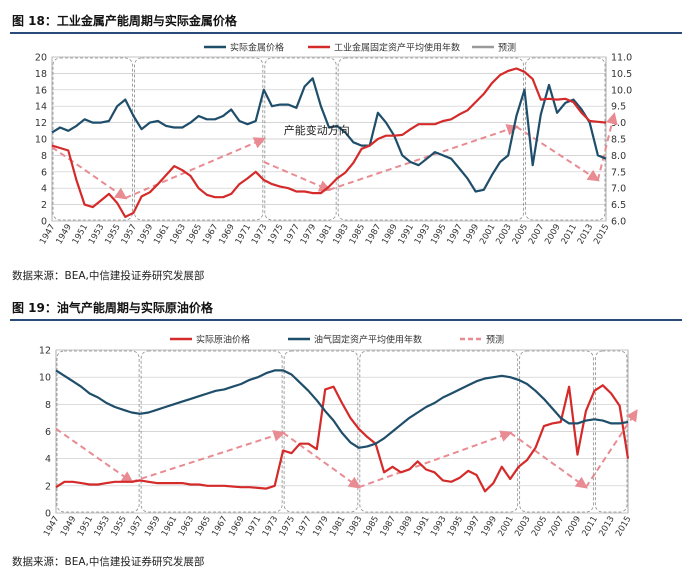  Describe the element at coordinates (169, 527) in the screenshot. I see `c1-x-tick: 1961` at that location.